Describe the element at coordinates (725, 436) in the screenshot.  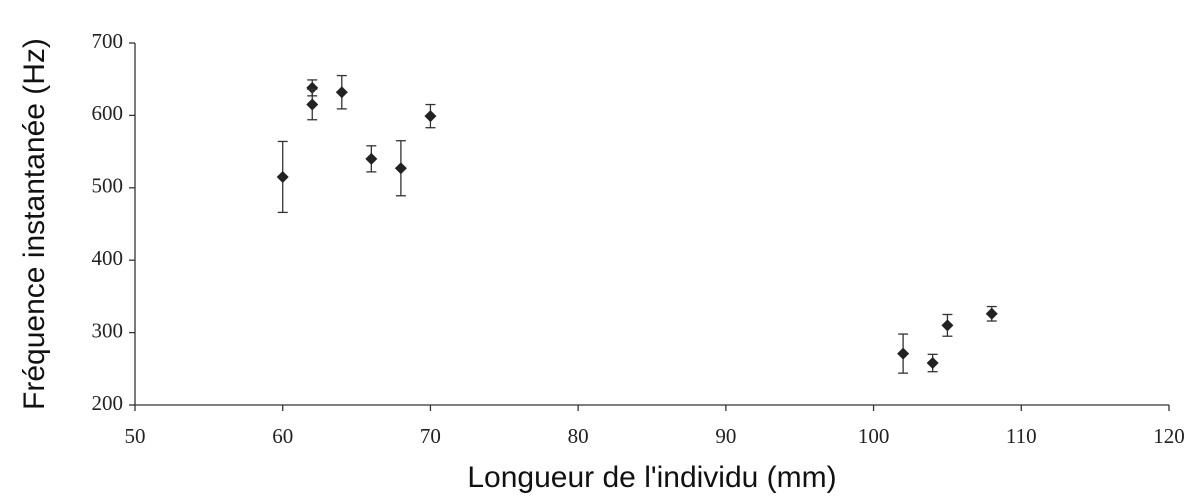
I see `x-tick-label: 90` at that location.